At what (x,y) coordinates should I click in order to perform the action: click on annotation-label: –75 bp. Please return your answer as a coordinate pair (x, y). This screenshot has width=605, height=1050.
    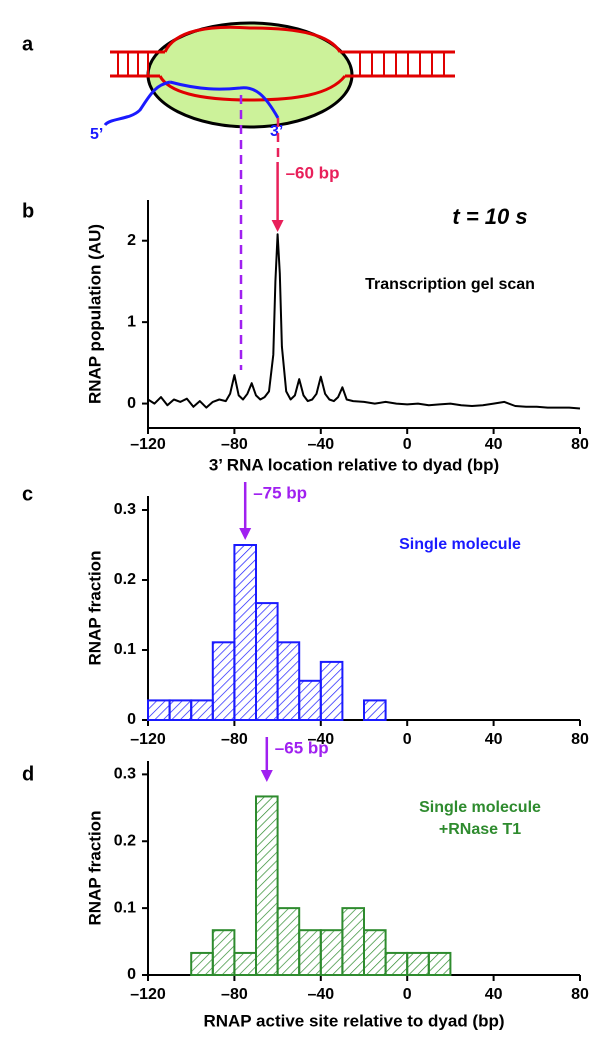
    Looking at the image, I should click on (280, 492).